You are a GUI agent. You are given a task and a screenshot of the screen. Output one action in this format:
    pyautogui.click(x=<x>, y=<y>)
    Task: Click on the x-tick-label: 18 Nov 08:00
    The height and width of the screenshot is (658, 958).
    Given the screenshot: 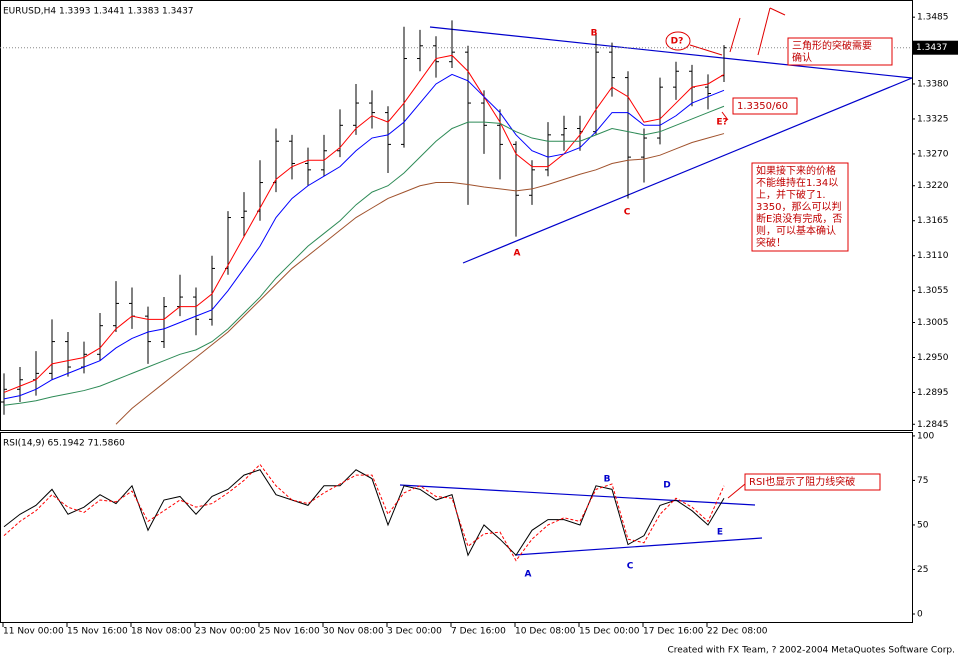 What is the action you would take?
    pyautogui.click(x=161, y=632)
    